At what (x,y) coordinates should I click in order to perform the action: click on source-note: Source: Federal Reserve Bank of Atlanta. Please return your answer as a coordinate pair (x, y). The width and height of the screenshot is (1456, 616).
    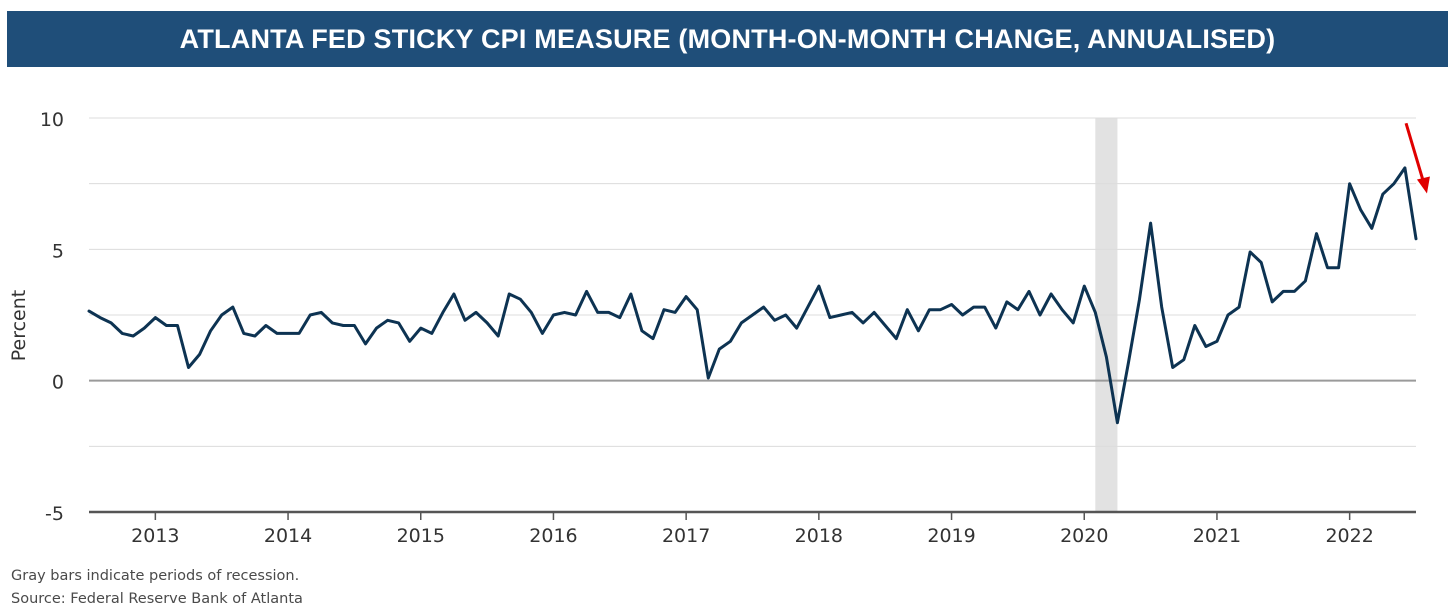
    Looking at the image, I should click on (157, 599).